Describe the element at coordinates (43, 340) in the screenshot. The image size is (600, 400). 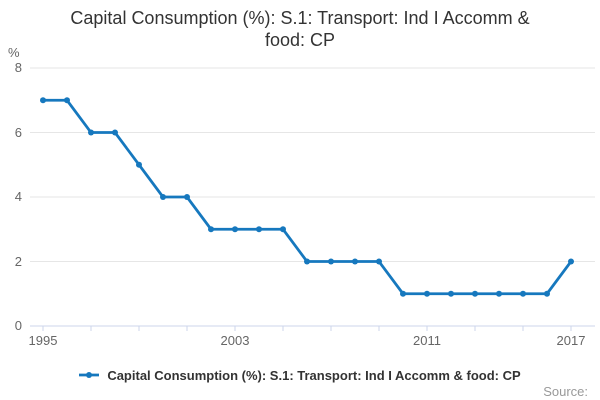
I see `x-axis-tick-label: 1995` at that location.